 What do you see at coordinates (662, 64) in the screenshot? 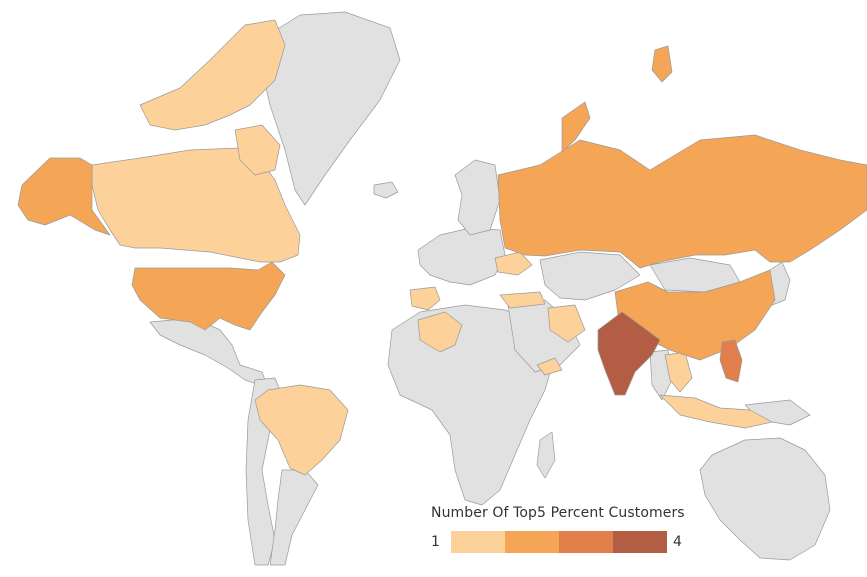
I see `region-arctic-islands-russia` at bounding box center [662, 64].